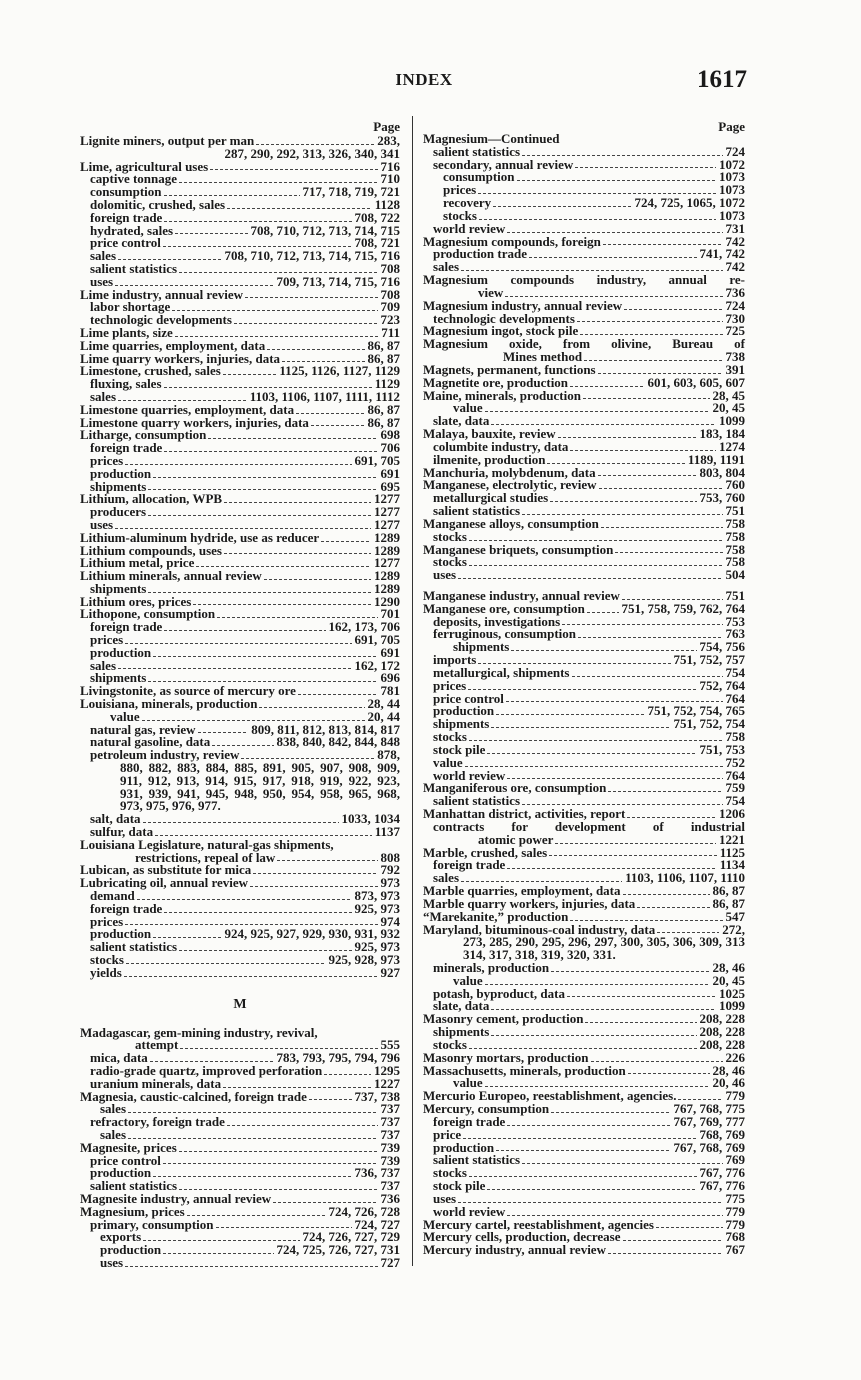 The height and width of the screenshot is (1380, 861). I want to click on entry-term: Marble quarry workers, injuries, data, so click(529, 903).